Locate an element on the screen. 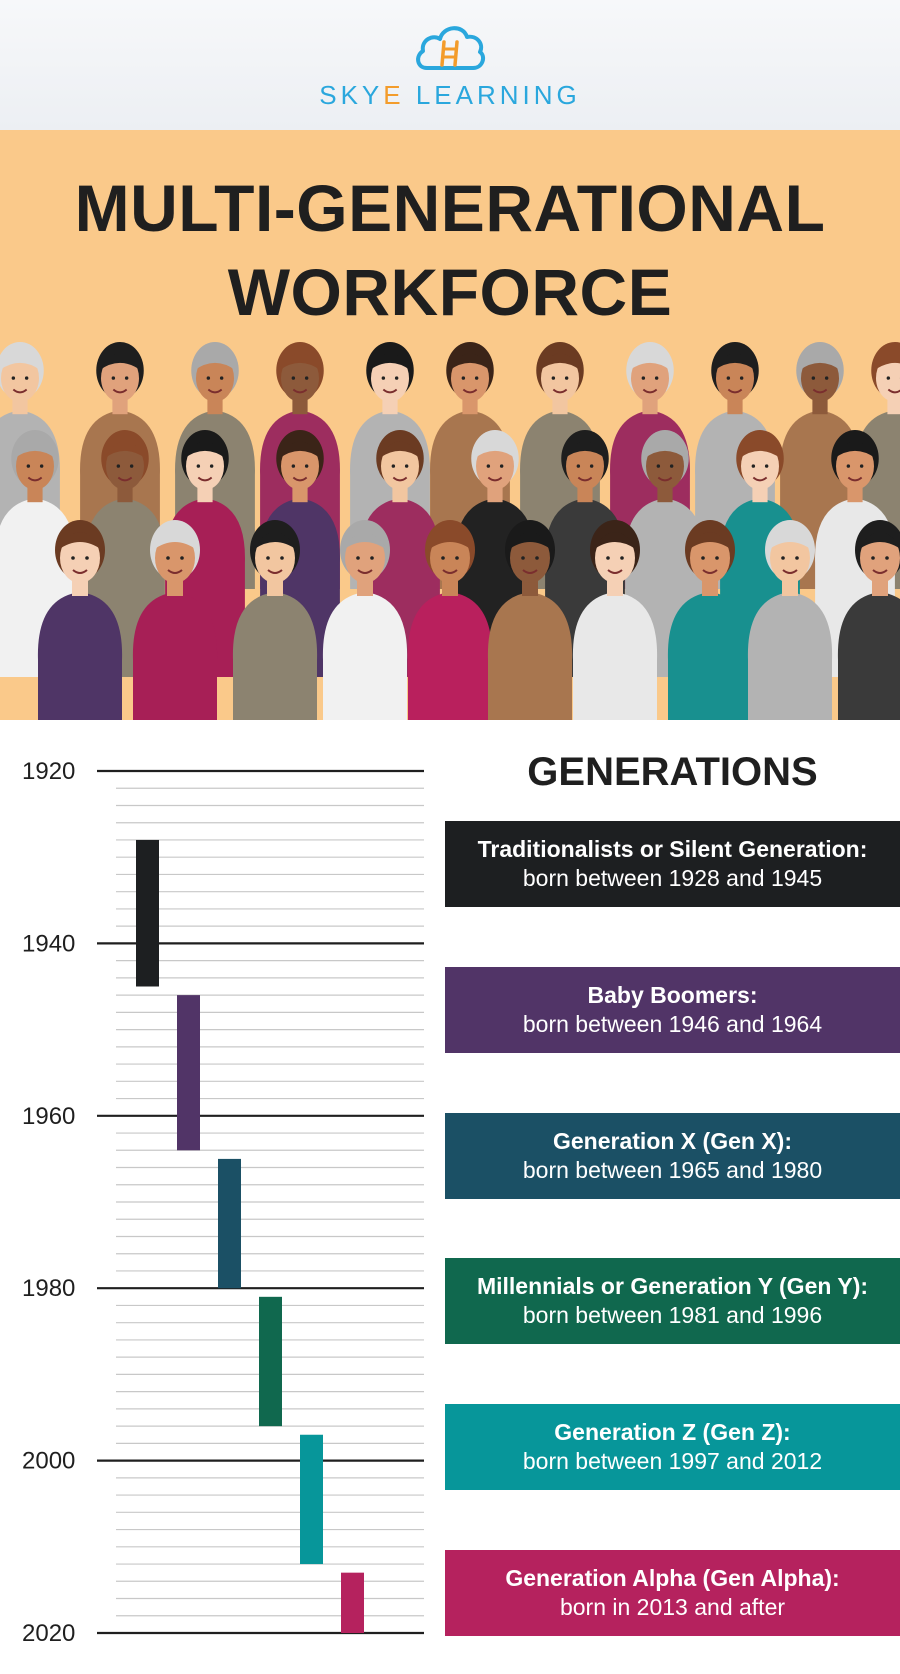 Image resolution: width=900 pixels, height=1674 pixels. generation-name: Millennials or Generation Y (Gen Y): is located at coordinates (672, 1286).